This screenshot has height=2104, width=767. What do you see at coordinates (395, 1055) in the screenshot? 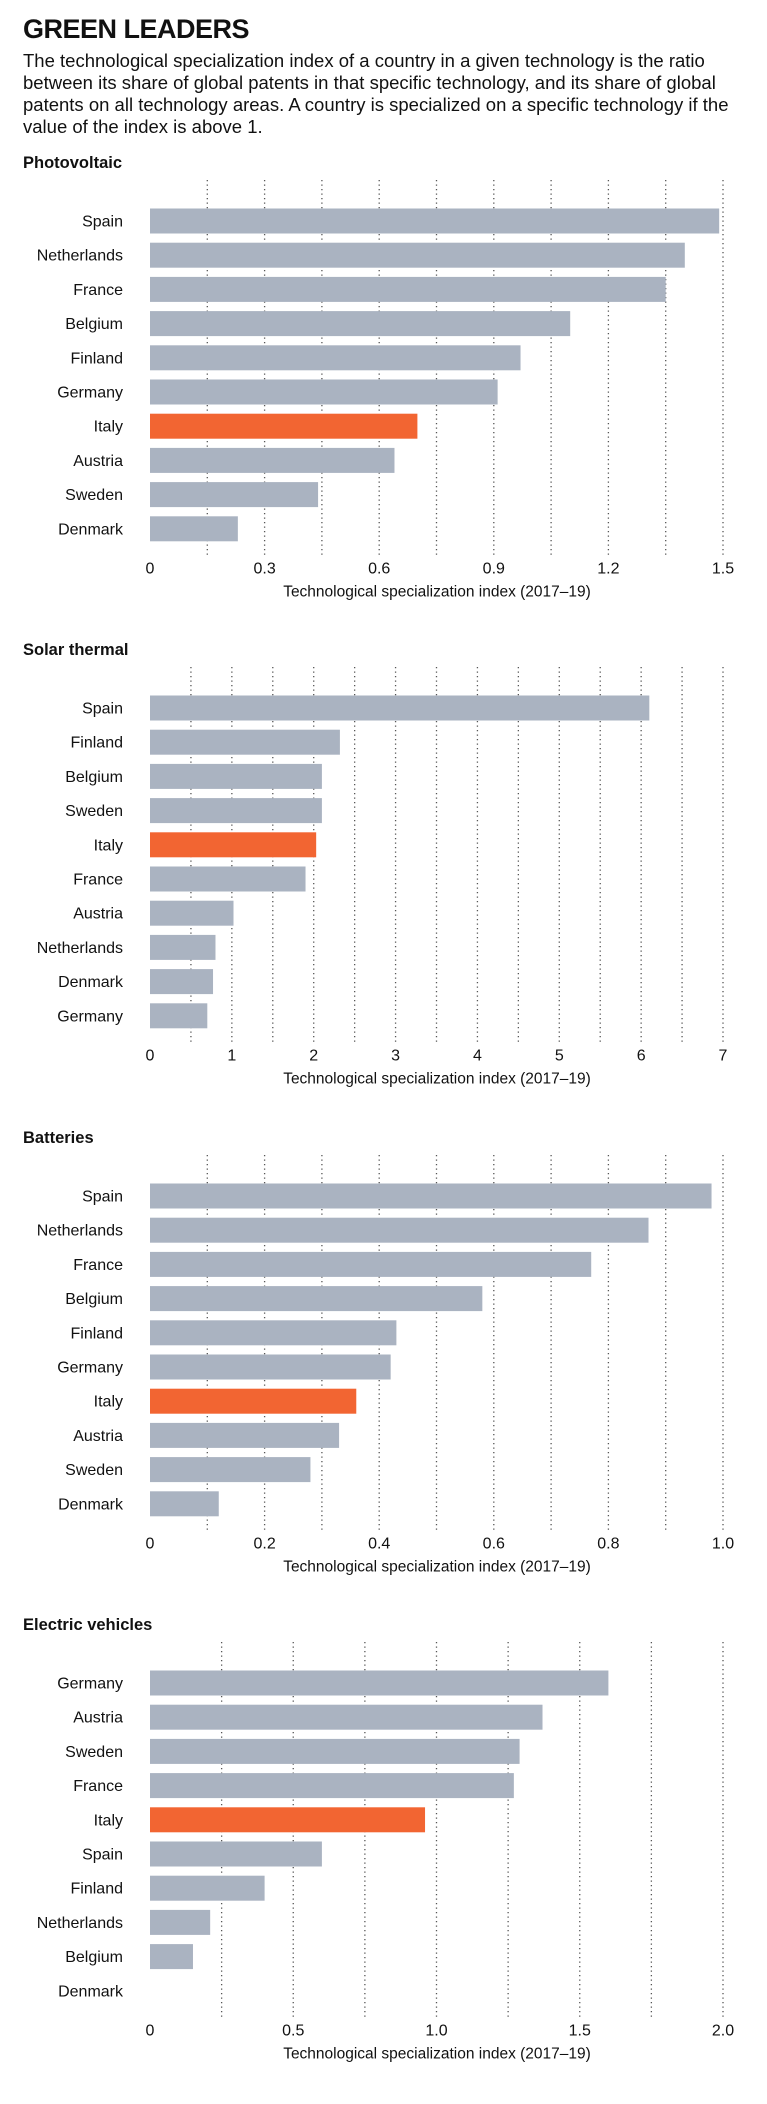
I see `tick-label: 3` at bounding box center [395, 1055].